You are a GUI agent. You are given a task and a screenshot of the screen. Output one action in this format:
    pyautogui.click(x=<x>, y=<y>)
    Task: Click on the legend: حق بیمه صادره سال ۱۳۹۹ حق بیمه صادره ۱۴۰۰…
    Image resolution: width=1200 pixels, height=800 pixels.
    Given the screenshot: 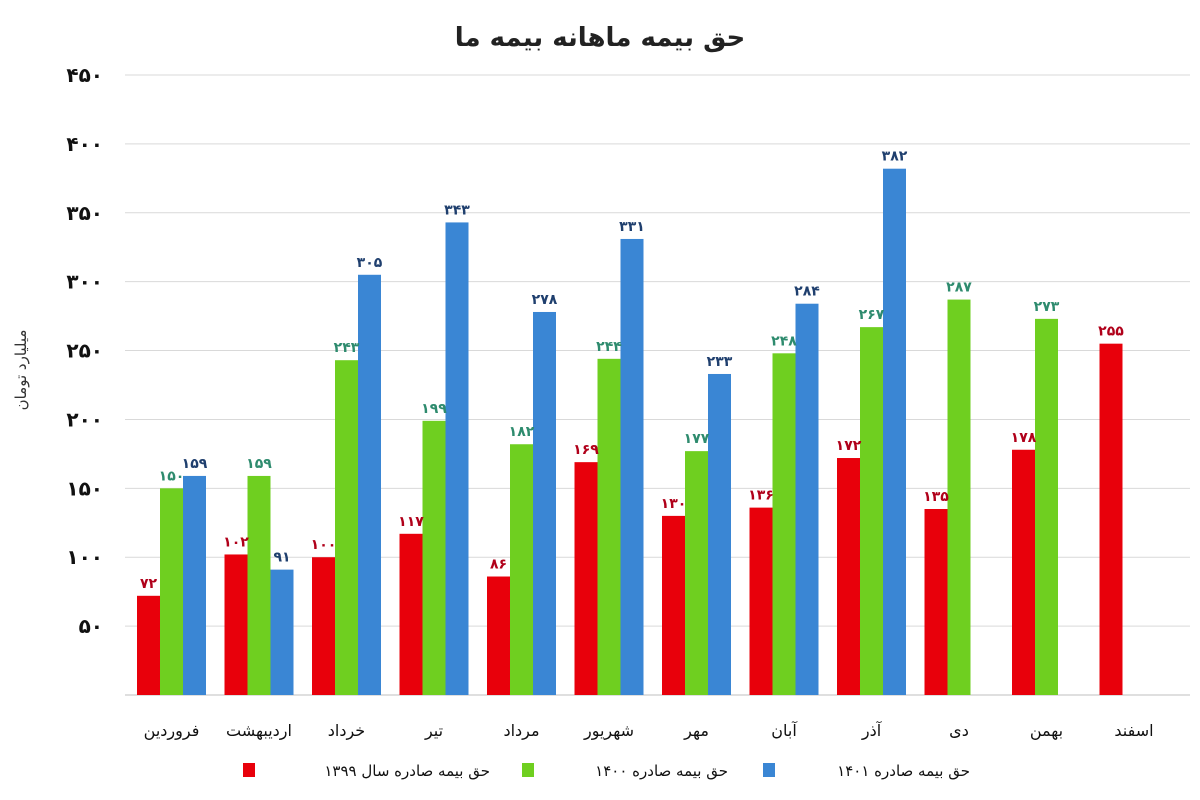 What is the action you would take?
    pyautogui.click(x=606, y=771)
    